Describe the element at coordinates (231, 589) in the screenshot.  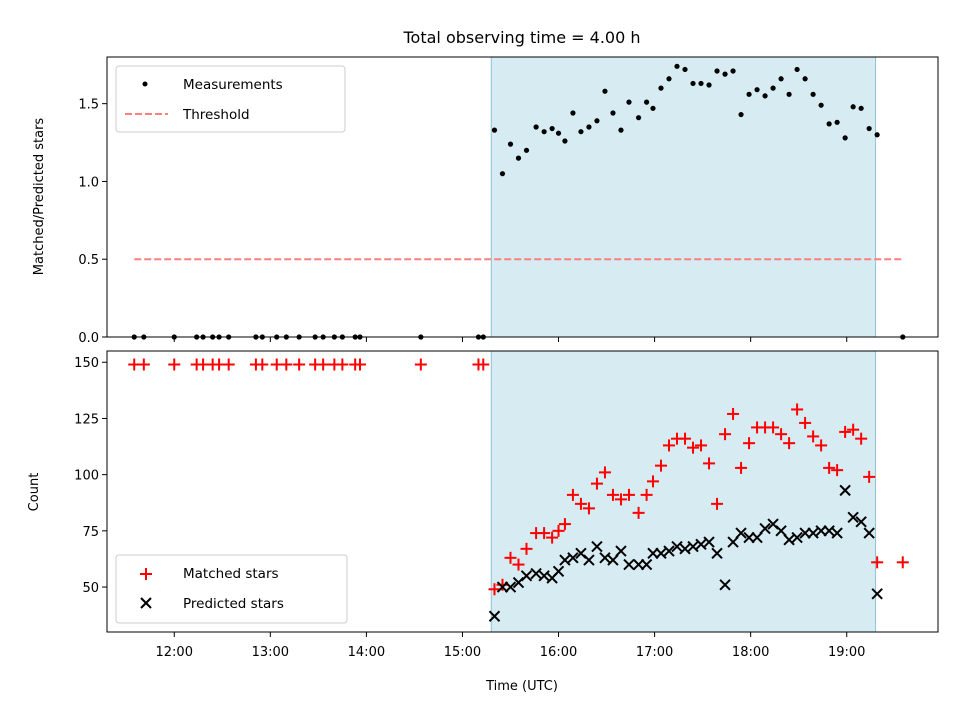
I see `bottom-legend: Matched stars Predicted stars` at that location.